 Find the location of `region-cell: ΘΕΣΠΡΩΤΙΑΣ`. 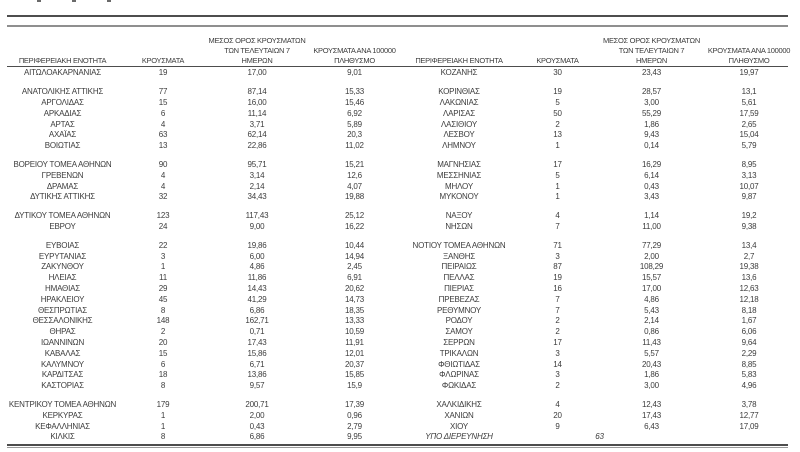

region-cell: ΘΕΣΠΡΩΤΙΑΣ is located at coordinates (62, 310).